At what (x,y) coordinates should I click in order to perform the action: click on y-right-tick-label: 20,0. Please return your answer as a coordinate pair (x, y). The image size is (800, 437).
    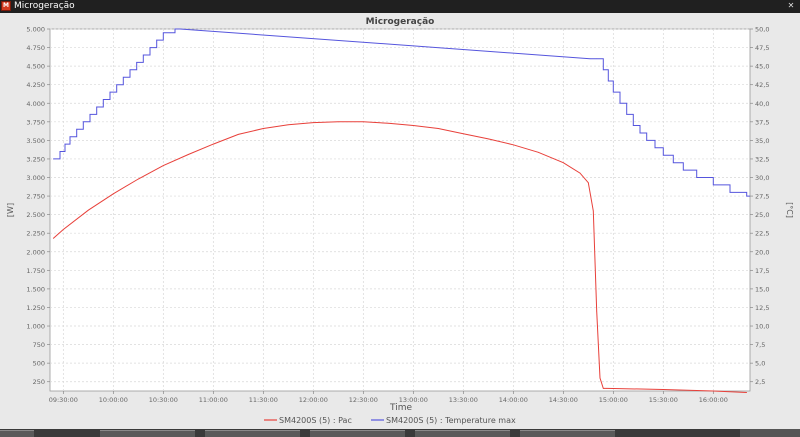
    Looking at the image, I should click on (762, 252).